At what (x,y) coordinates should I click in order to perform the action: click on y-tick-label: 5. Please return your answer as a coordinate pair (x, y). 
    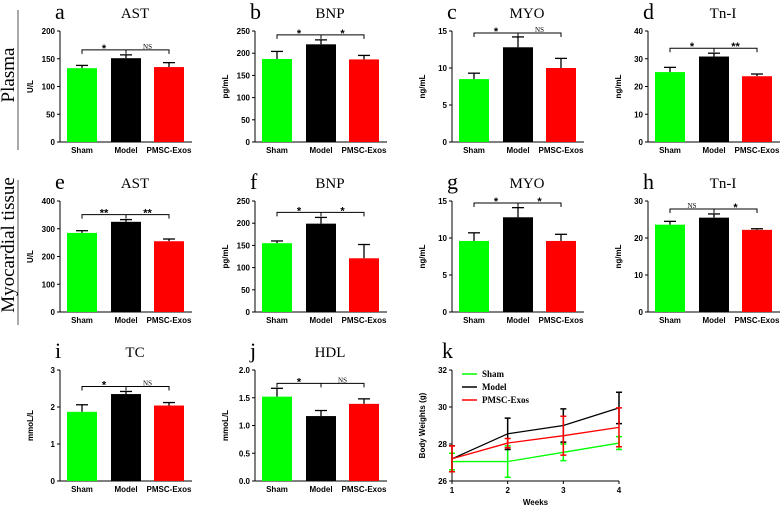
    Looking at the image, I should click on (445, 275).